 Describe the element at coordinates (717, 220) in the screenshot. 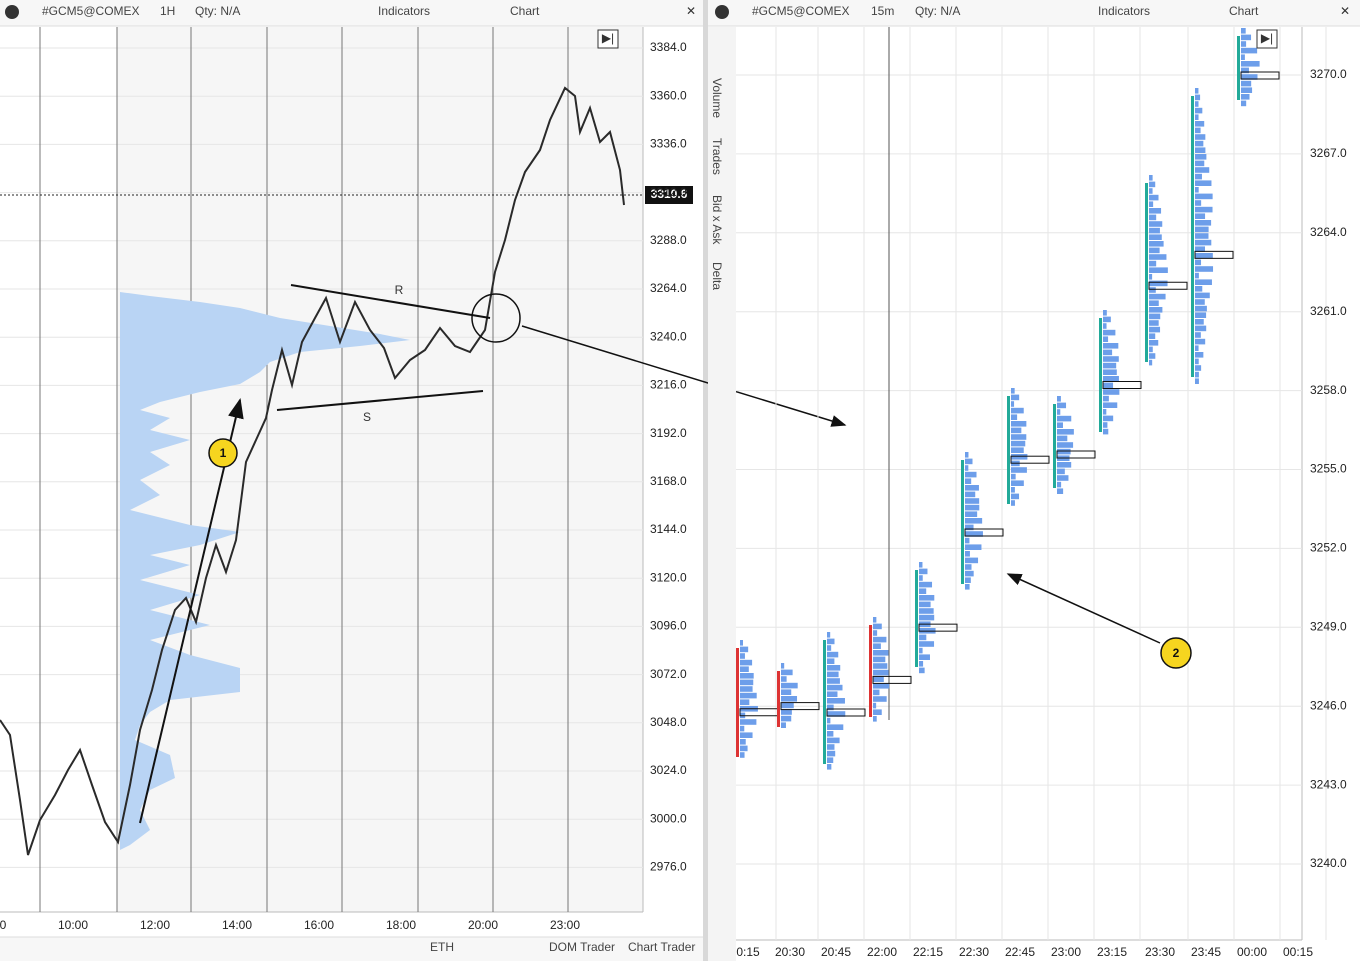

I see `panel-tab: Bid x Ask` at that location.